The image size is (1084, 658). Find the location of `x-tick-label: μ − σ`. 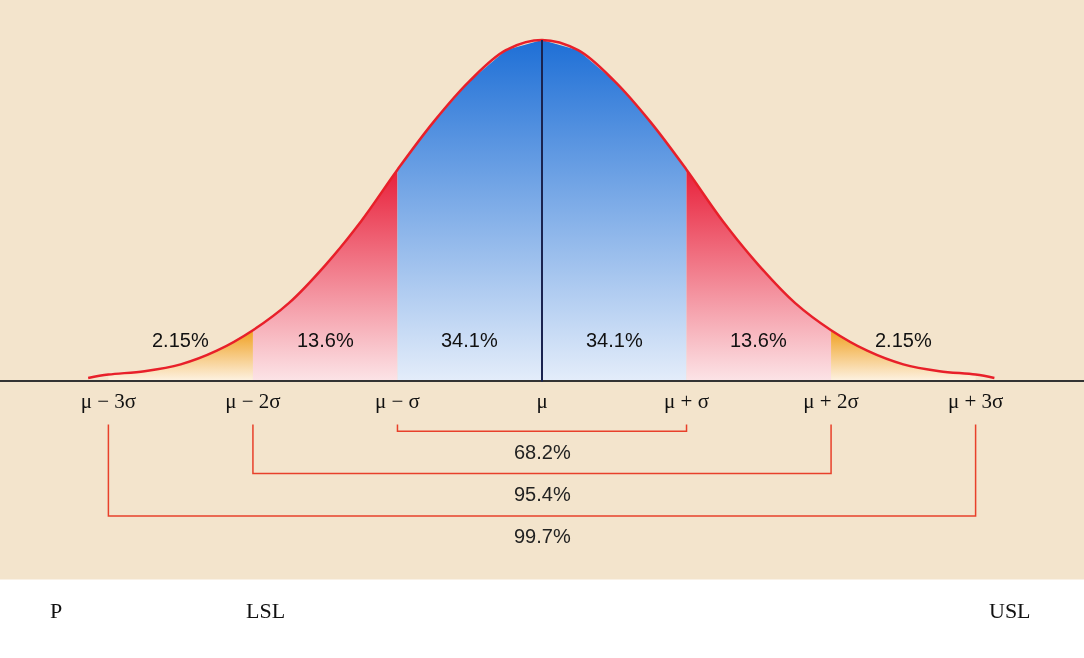

x-tick-label: μ − σ is located at coordinates (397, 400).